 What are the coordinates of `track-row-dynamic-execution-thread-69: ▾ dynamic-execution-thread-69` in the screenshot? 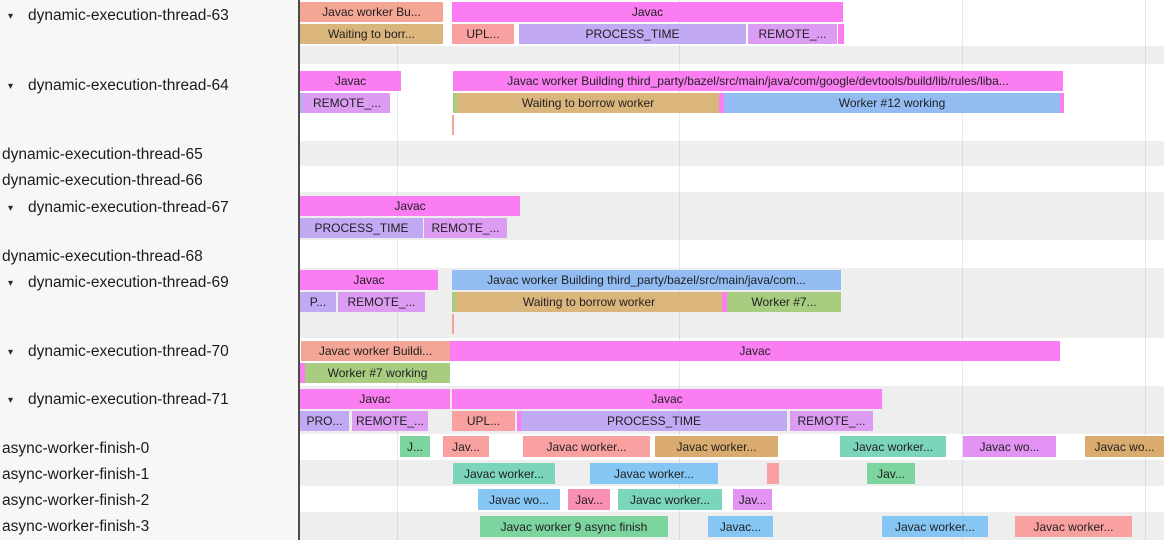 It's located at (118, 283).